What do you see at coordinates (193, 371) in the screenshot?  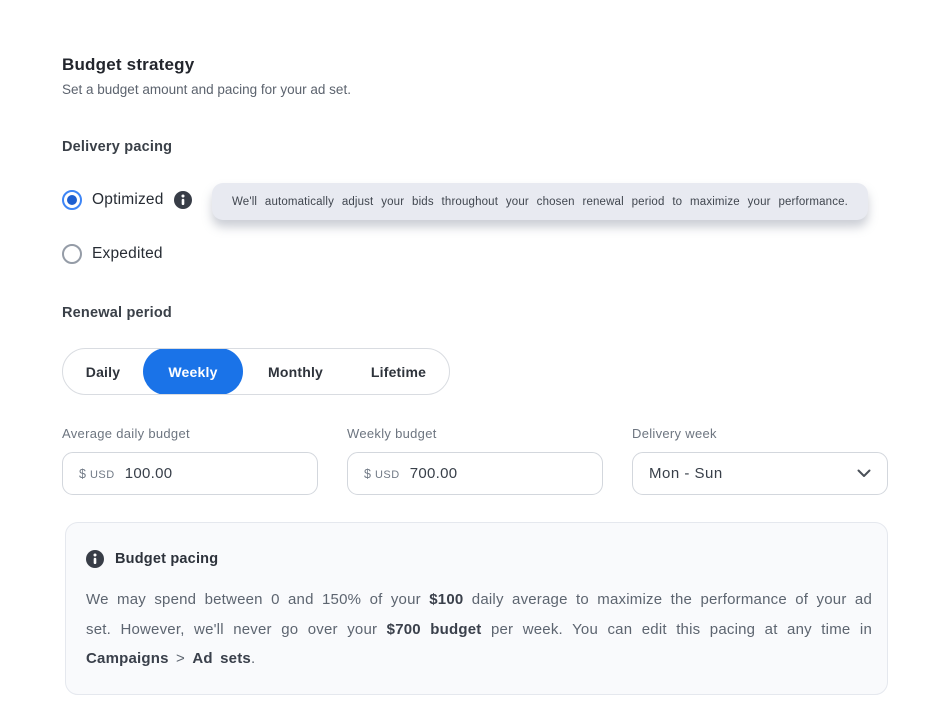 I see `tab-weekly: Weekly` at bounding box center [193, 371].